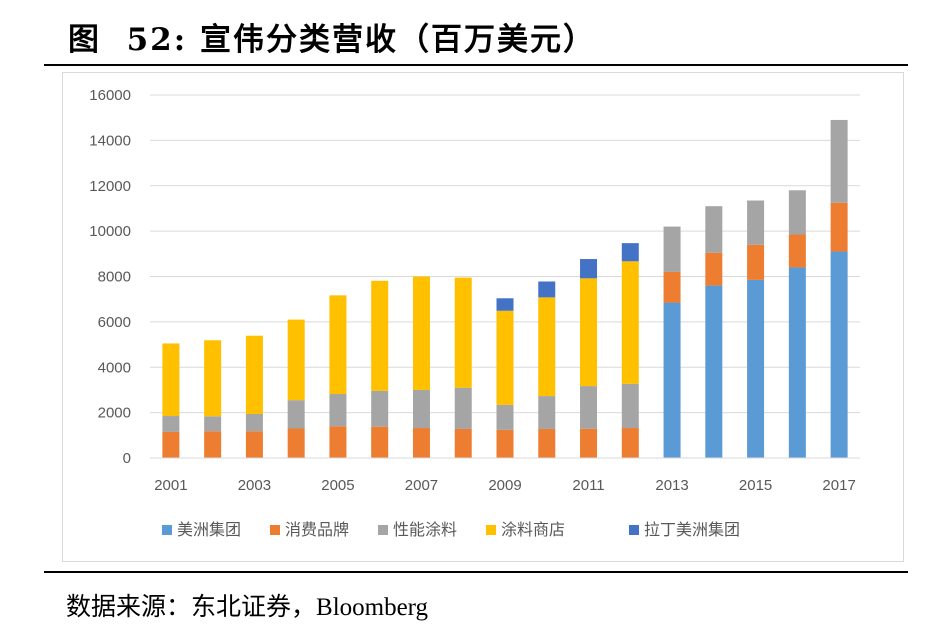 The width and height of the screenshot is (929, 634). Describe the element at coordinates (114, 322) in the screenshot. I see `y-tick-label-6000: 6000` at that location.